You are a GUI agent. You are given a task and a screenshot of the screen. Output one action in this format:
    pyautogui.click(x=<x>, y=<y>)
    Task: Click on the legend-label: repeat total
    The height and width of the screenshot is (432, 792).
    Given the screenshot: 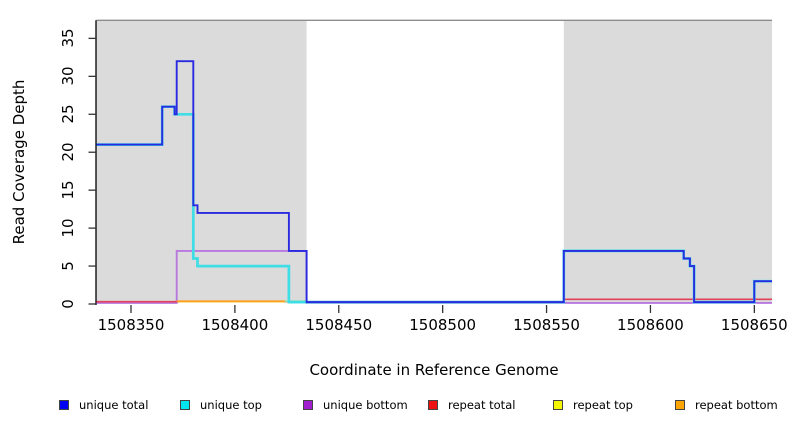 What is the action you would take?
    pyautogui.click(x=482, y=405)
    